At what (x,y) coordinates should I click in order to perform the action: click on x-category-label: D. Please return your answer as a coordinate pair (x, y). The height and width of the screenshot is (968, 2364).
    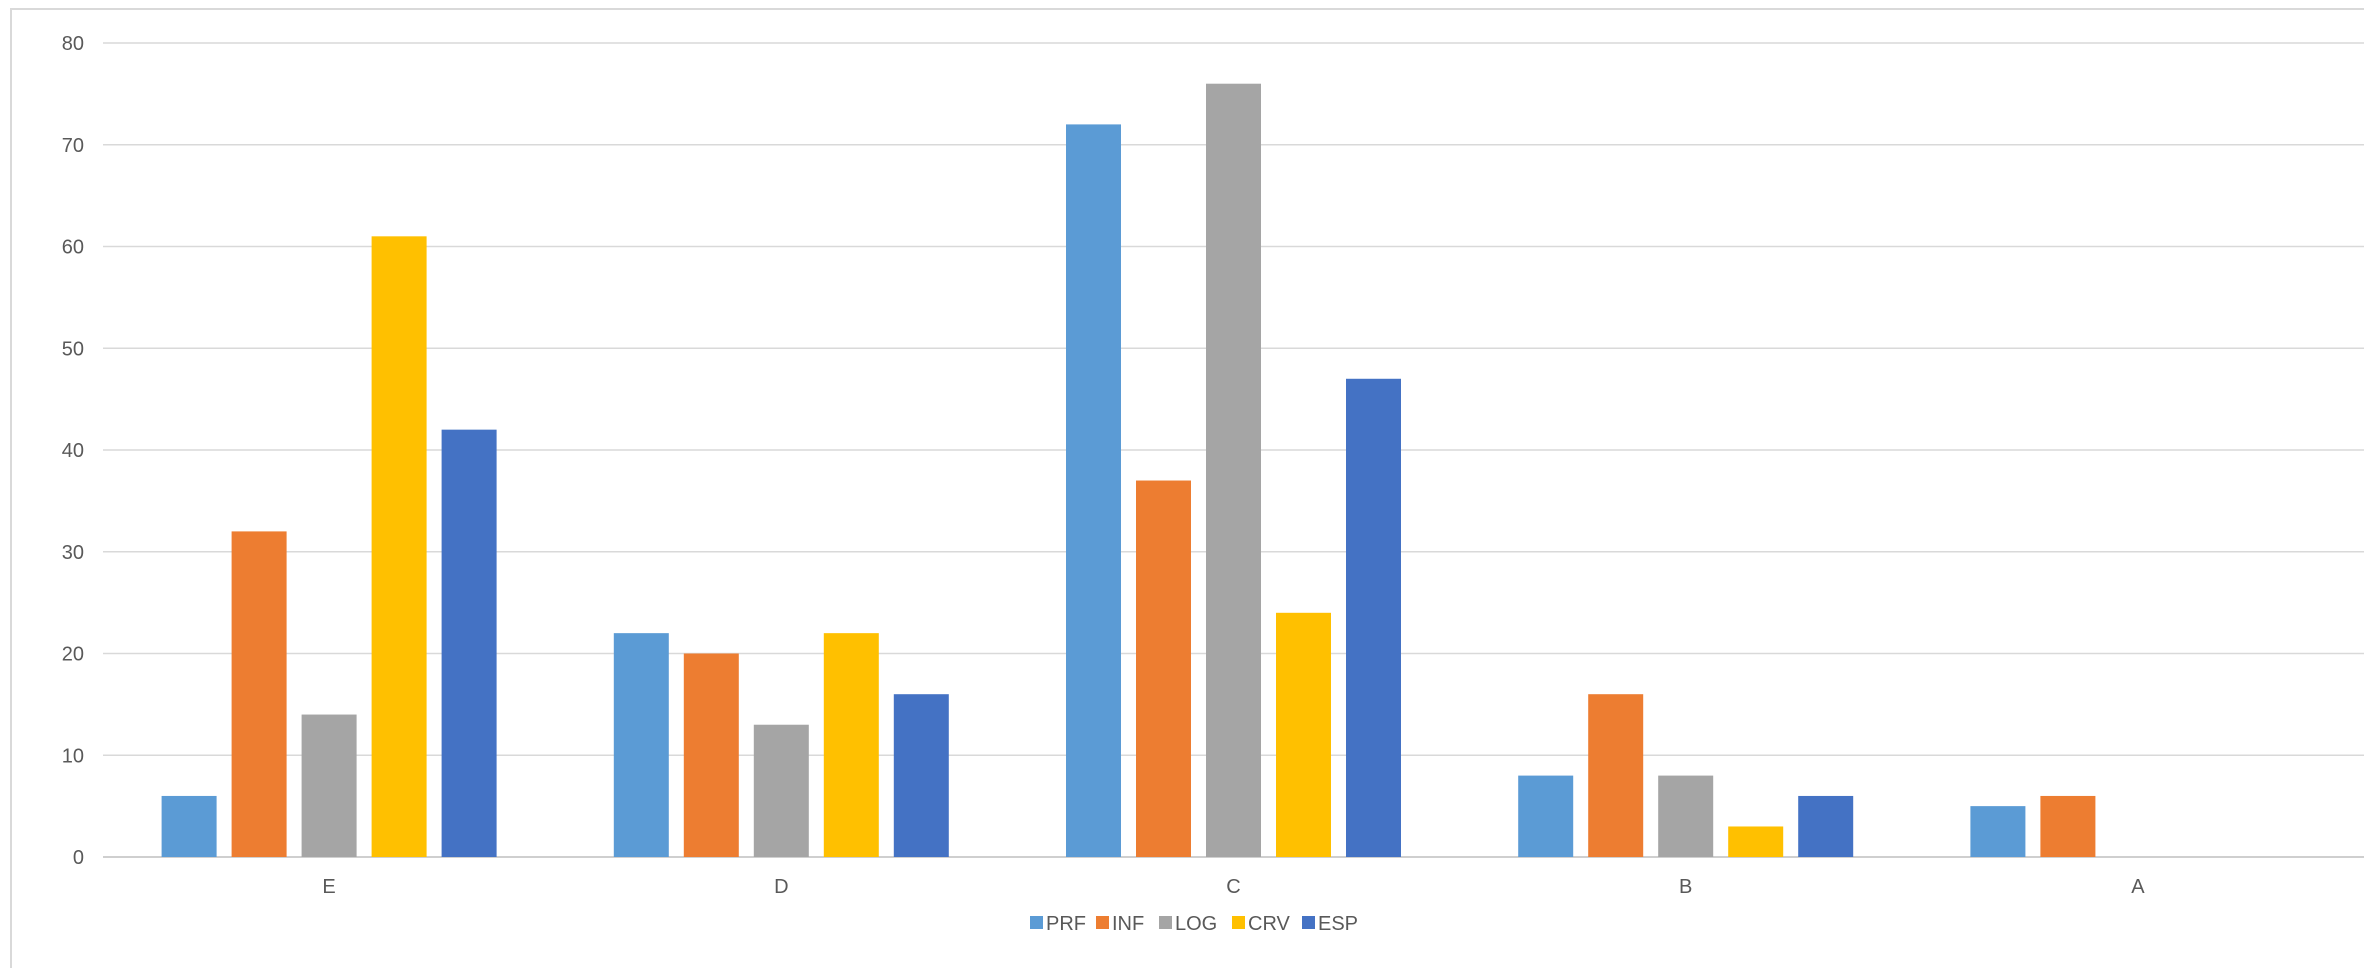
    Looking at the image, I should click on (781, 887).